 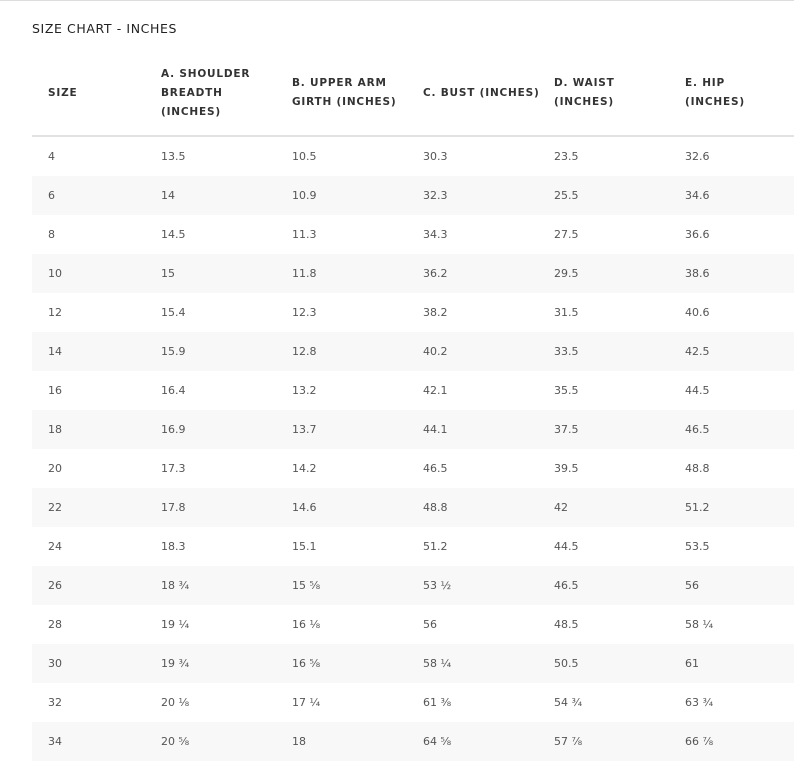 What do you see at coordinates (488, 351) in the screenshot?
I see `table-cell: 40.2` at bounding box center [488, 351].